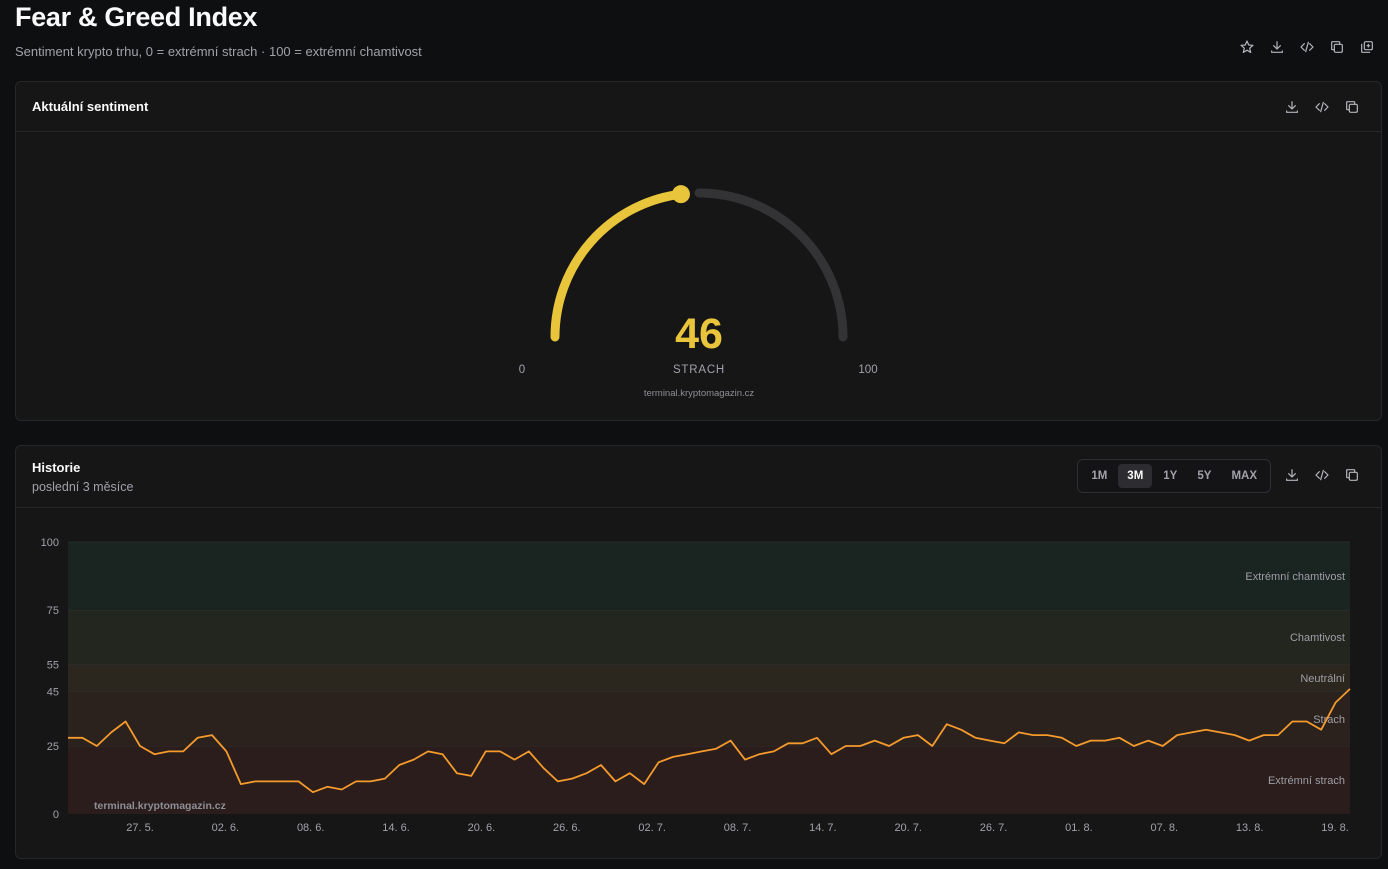  Describe the element at coordinates (311, 828) in the screenshot. I see `x-tick-label: 08. 6.` at that location.